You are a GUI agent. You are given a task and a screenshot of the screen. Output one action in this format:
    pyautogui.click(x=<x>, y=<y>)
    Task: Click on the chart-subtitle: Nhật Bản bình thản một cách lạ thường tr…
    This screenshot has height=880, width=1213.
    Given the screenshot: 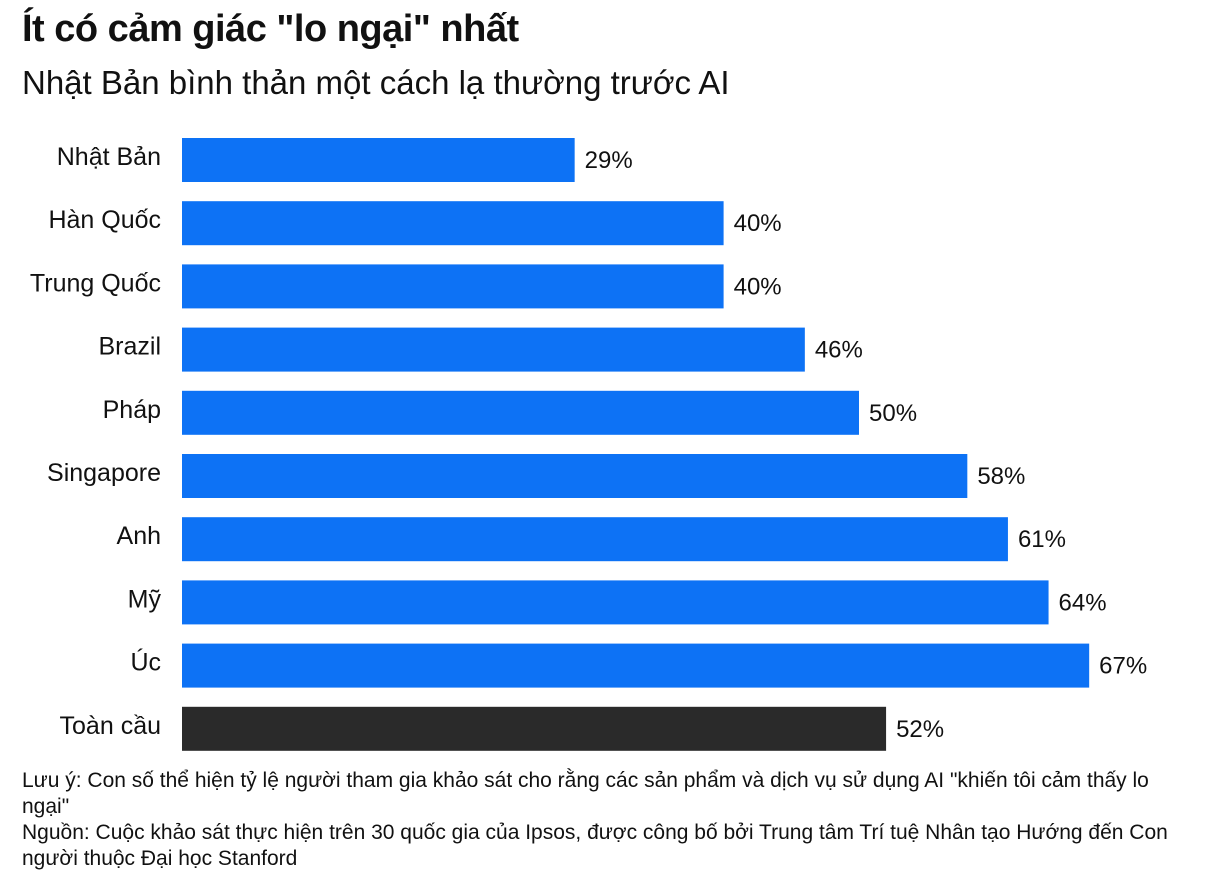 What is the action you would take?
    pyautogui.click(x=376, y=82)
    